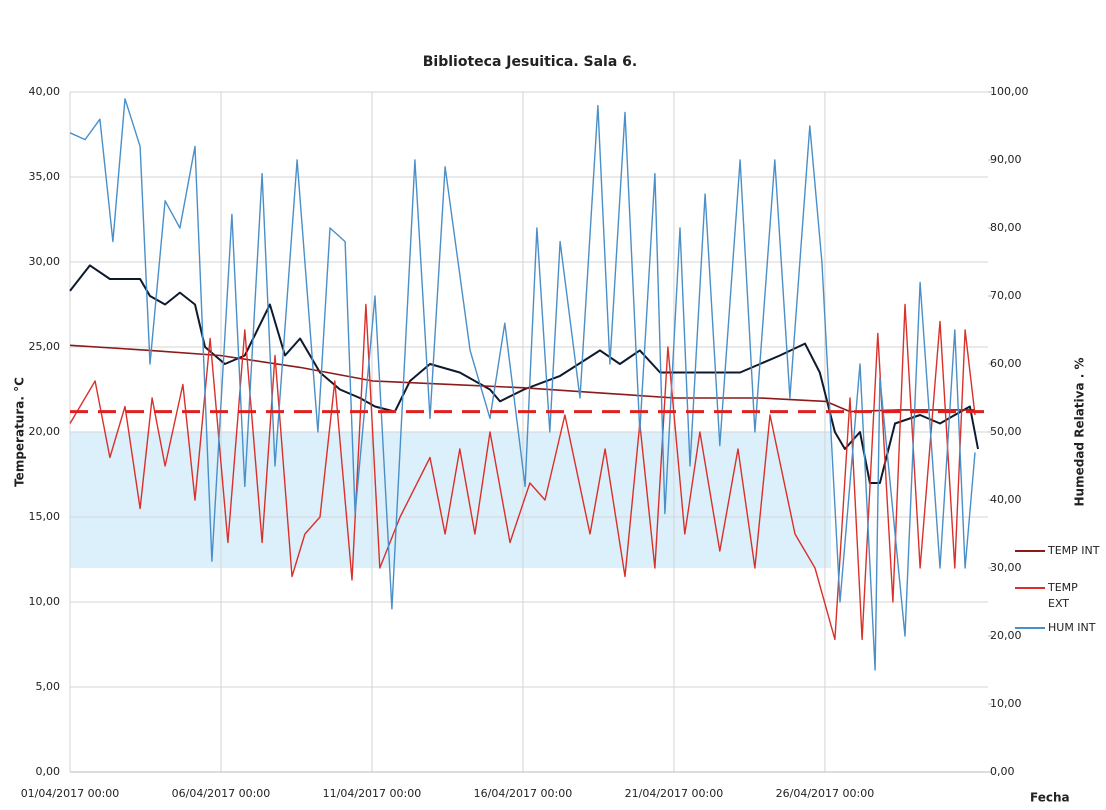 The image size is (1106, 810). What do you see at coordinates (20, 432) in the screenshot?
I see `y-axis-title: Temperatura. °C` at bounding box center [20, 432].